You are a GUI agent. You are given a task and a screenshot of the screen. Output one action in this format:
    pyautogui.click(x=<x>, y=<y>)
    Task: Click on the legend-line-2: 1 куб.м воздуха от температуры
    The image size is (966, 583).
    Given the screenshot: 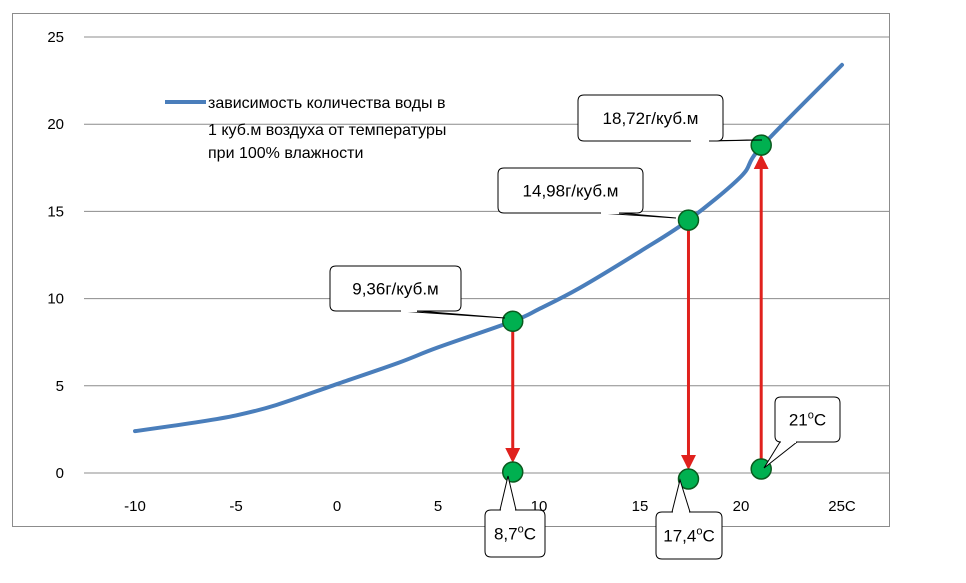 What is the action you would take?
    pyautogui.click(x=327, y=130)
    